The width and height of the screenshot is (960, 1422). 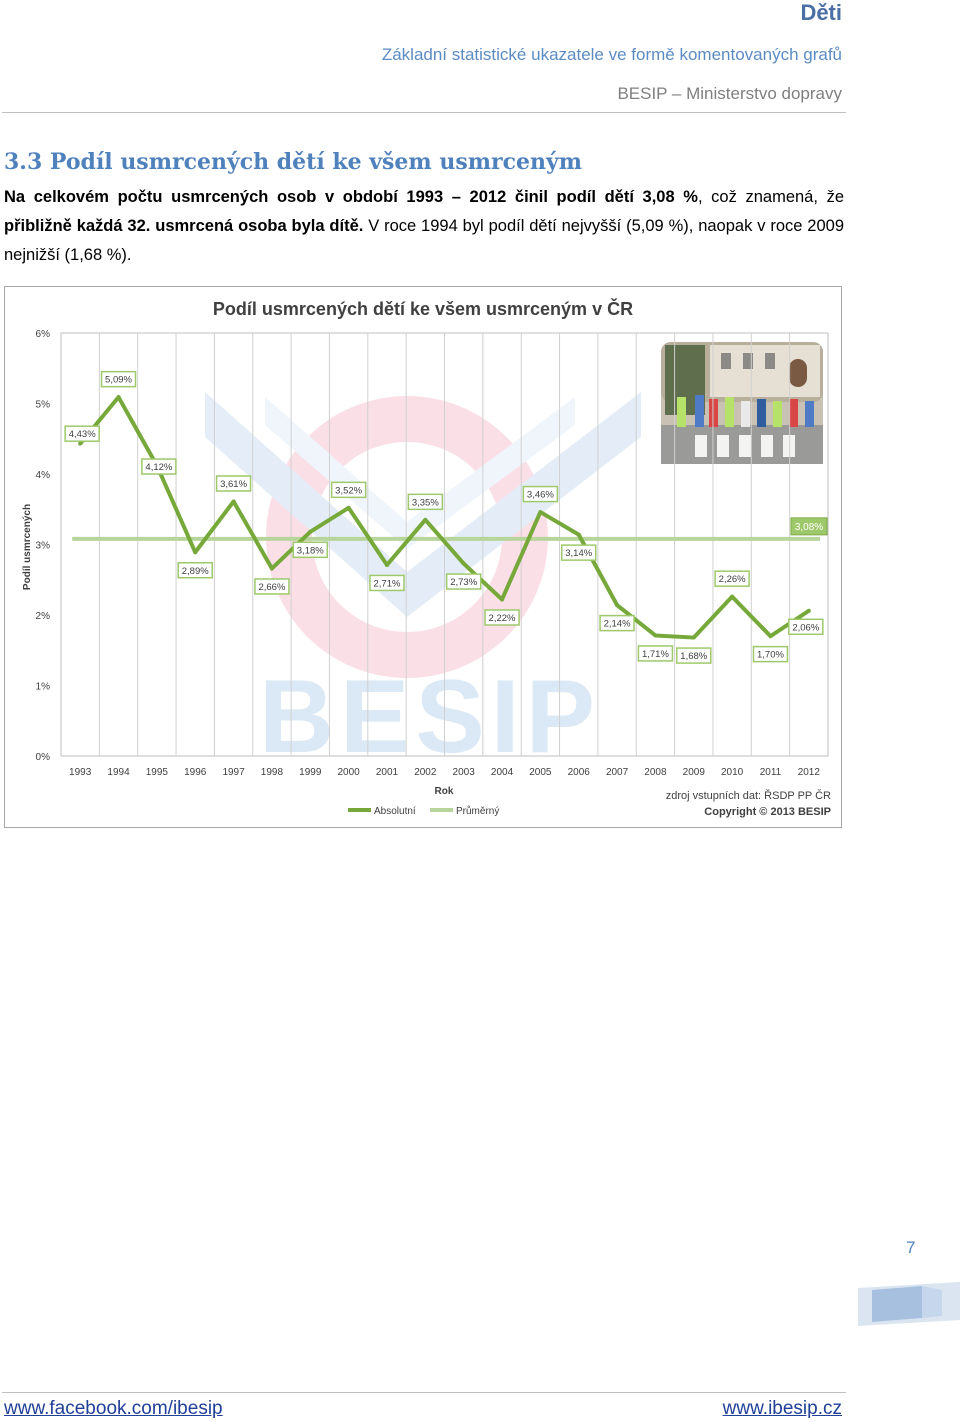 I want to click on legend-label-prumerny: Průměrný, so click(x=477, y=811).